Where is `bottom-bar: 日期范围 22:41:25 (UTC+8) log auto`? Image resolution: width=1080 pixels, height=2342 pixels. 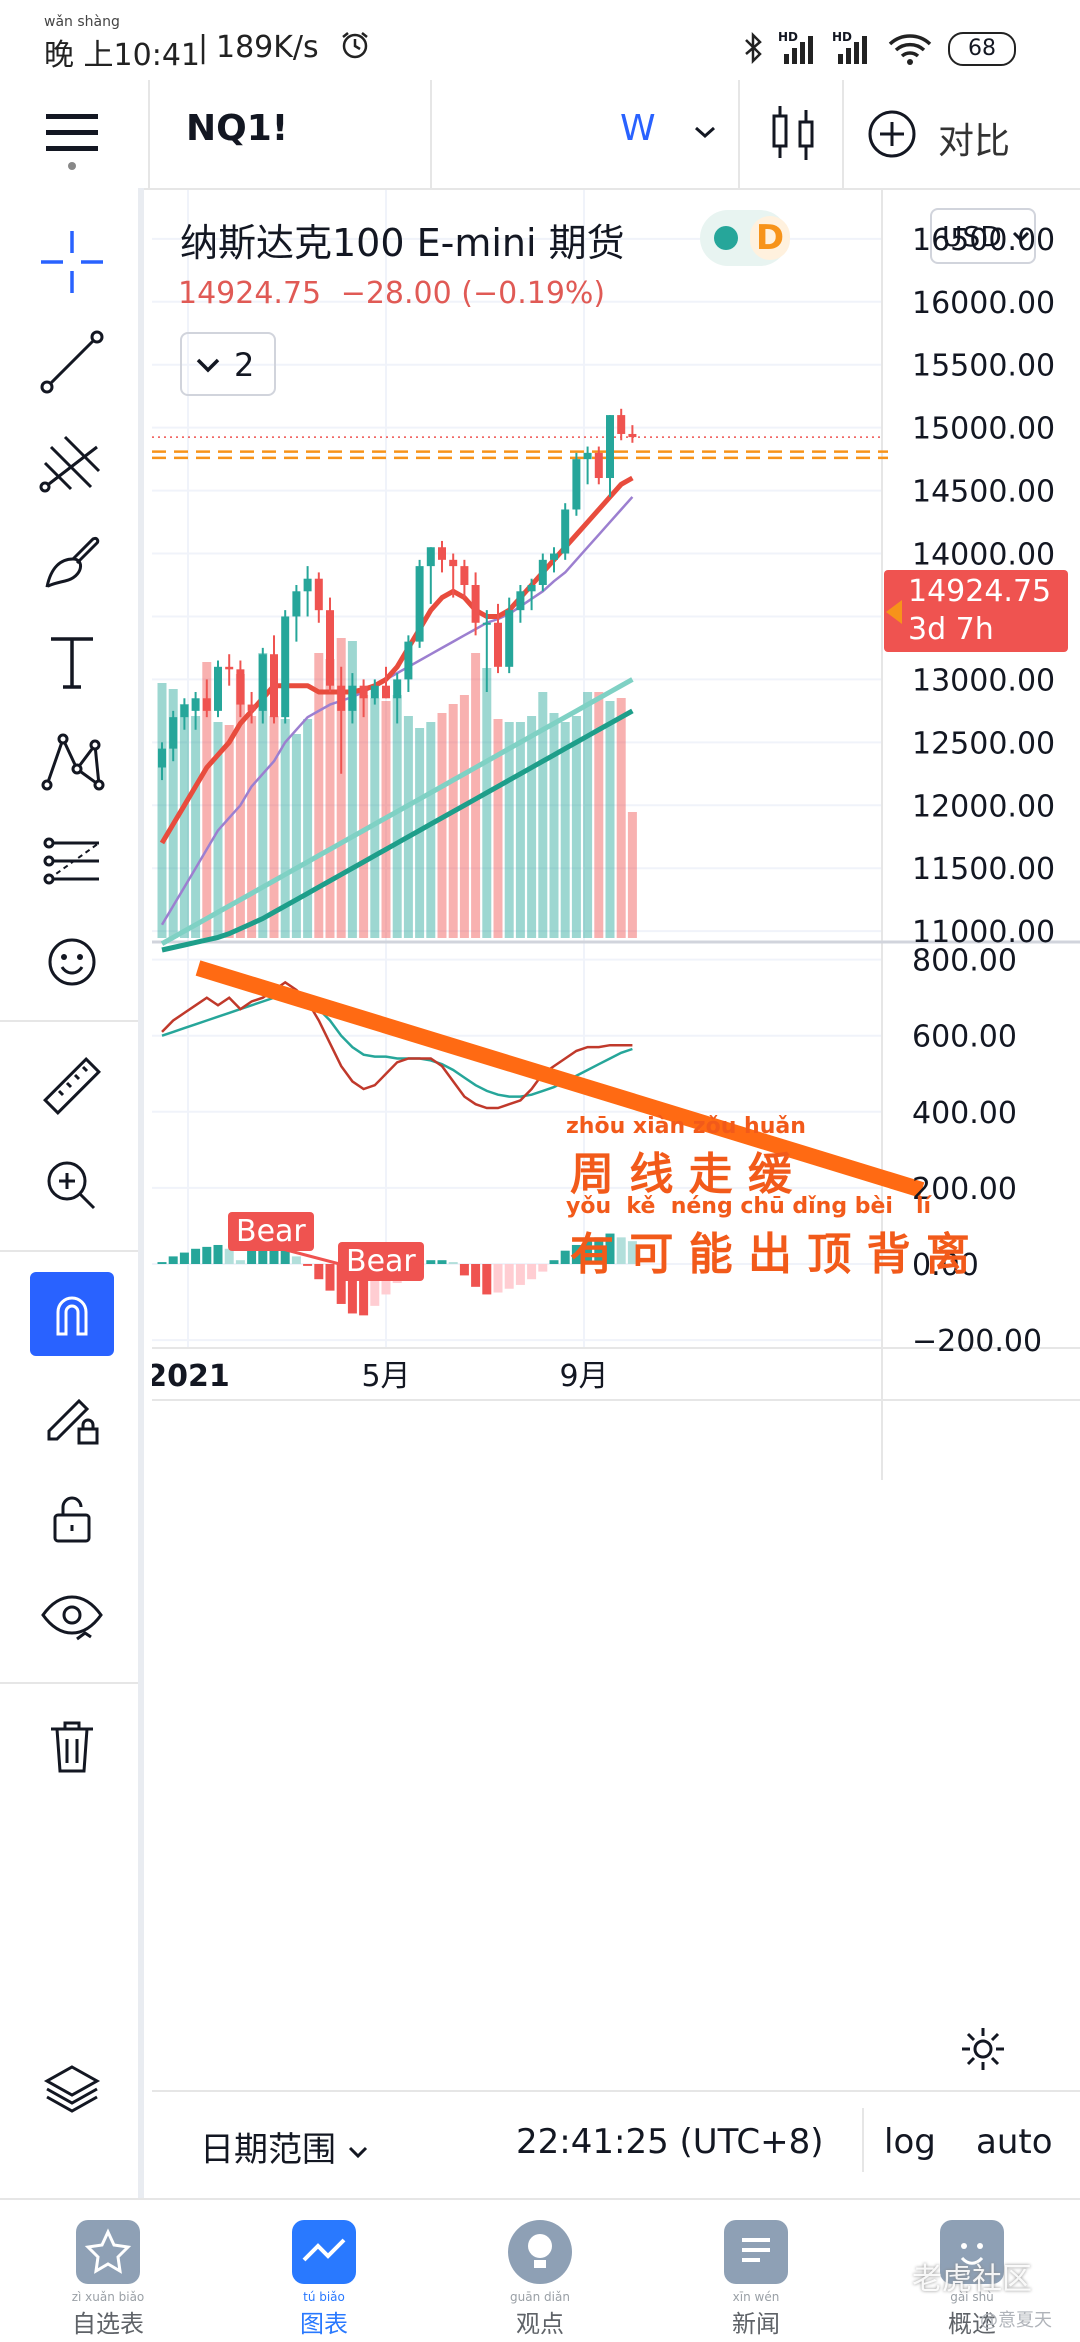
bottom-bar: 日期范围 22:41:25 (UTC+8) log auto is located at coordinates (616, 2145).